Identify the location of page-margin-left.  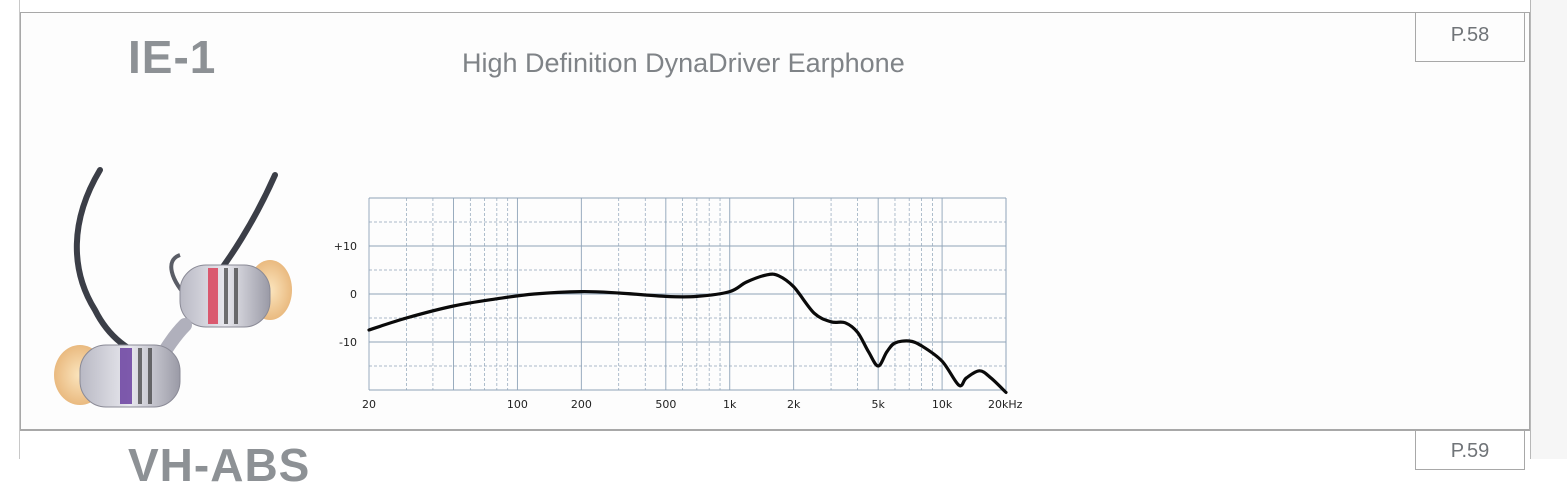
(10, 229).